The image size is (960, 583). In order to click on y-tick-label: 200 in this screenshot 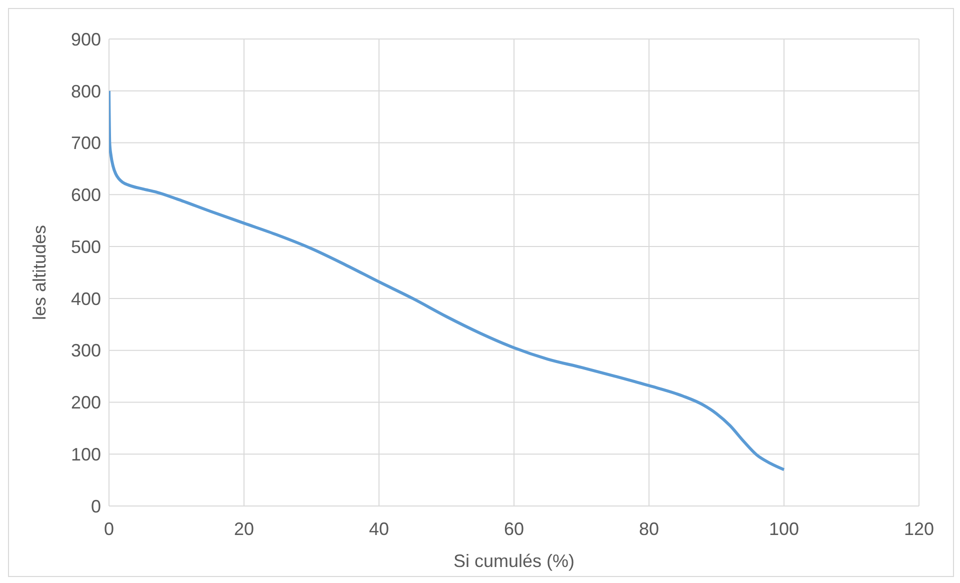, I will do `click(85, 402)`.